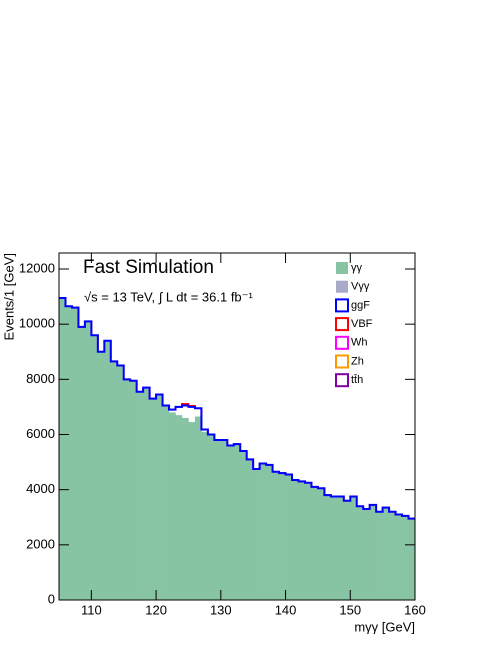 This screenshot has height=645, width=498. What do you see at coordinates (360, 305) in the screenshot?
I see `legend-label: ggF` at bounding box center [360, 305].